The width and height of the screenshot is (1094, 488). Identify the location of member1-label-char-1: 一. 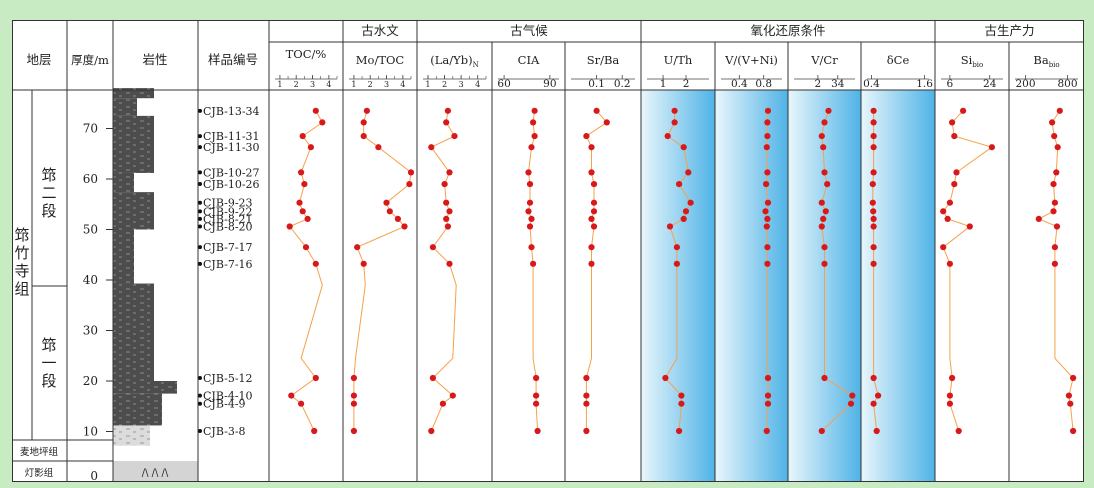
(48, 363).